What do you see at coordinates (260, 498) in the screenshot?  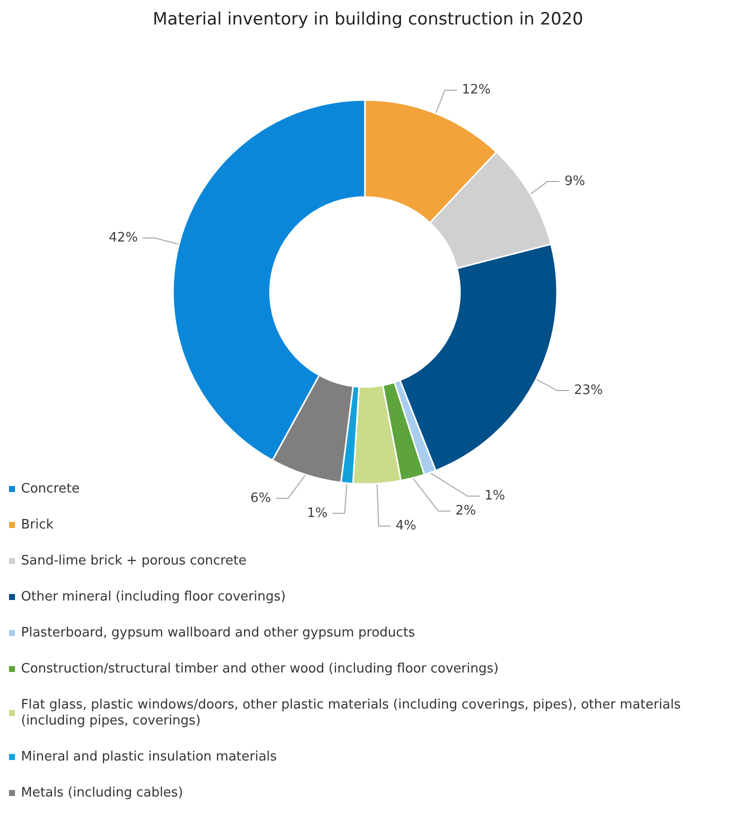 I see `data-label: 6%` at bounding box center [260, 498].